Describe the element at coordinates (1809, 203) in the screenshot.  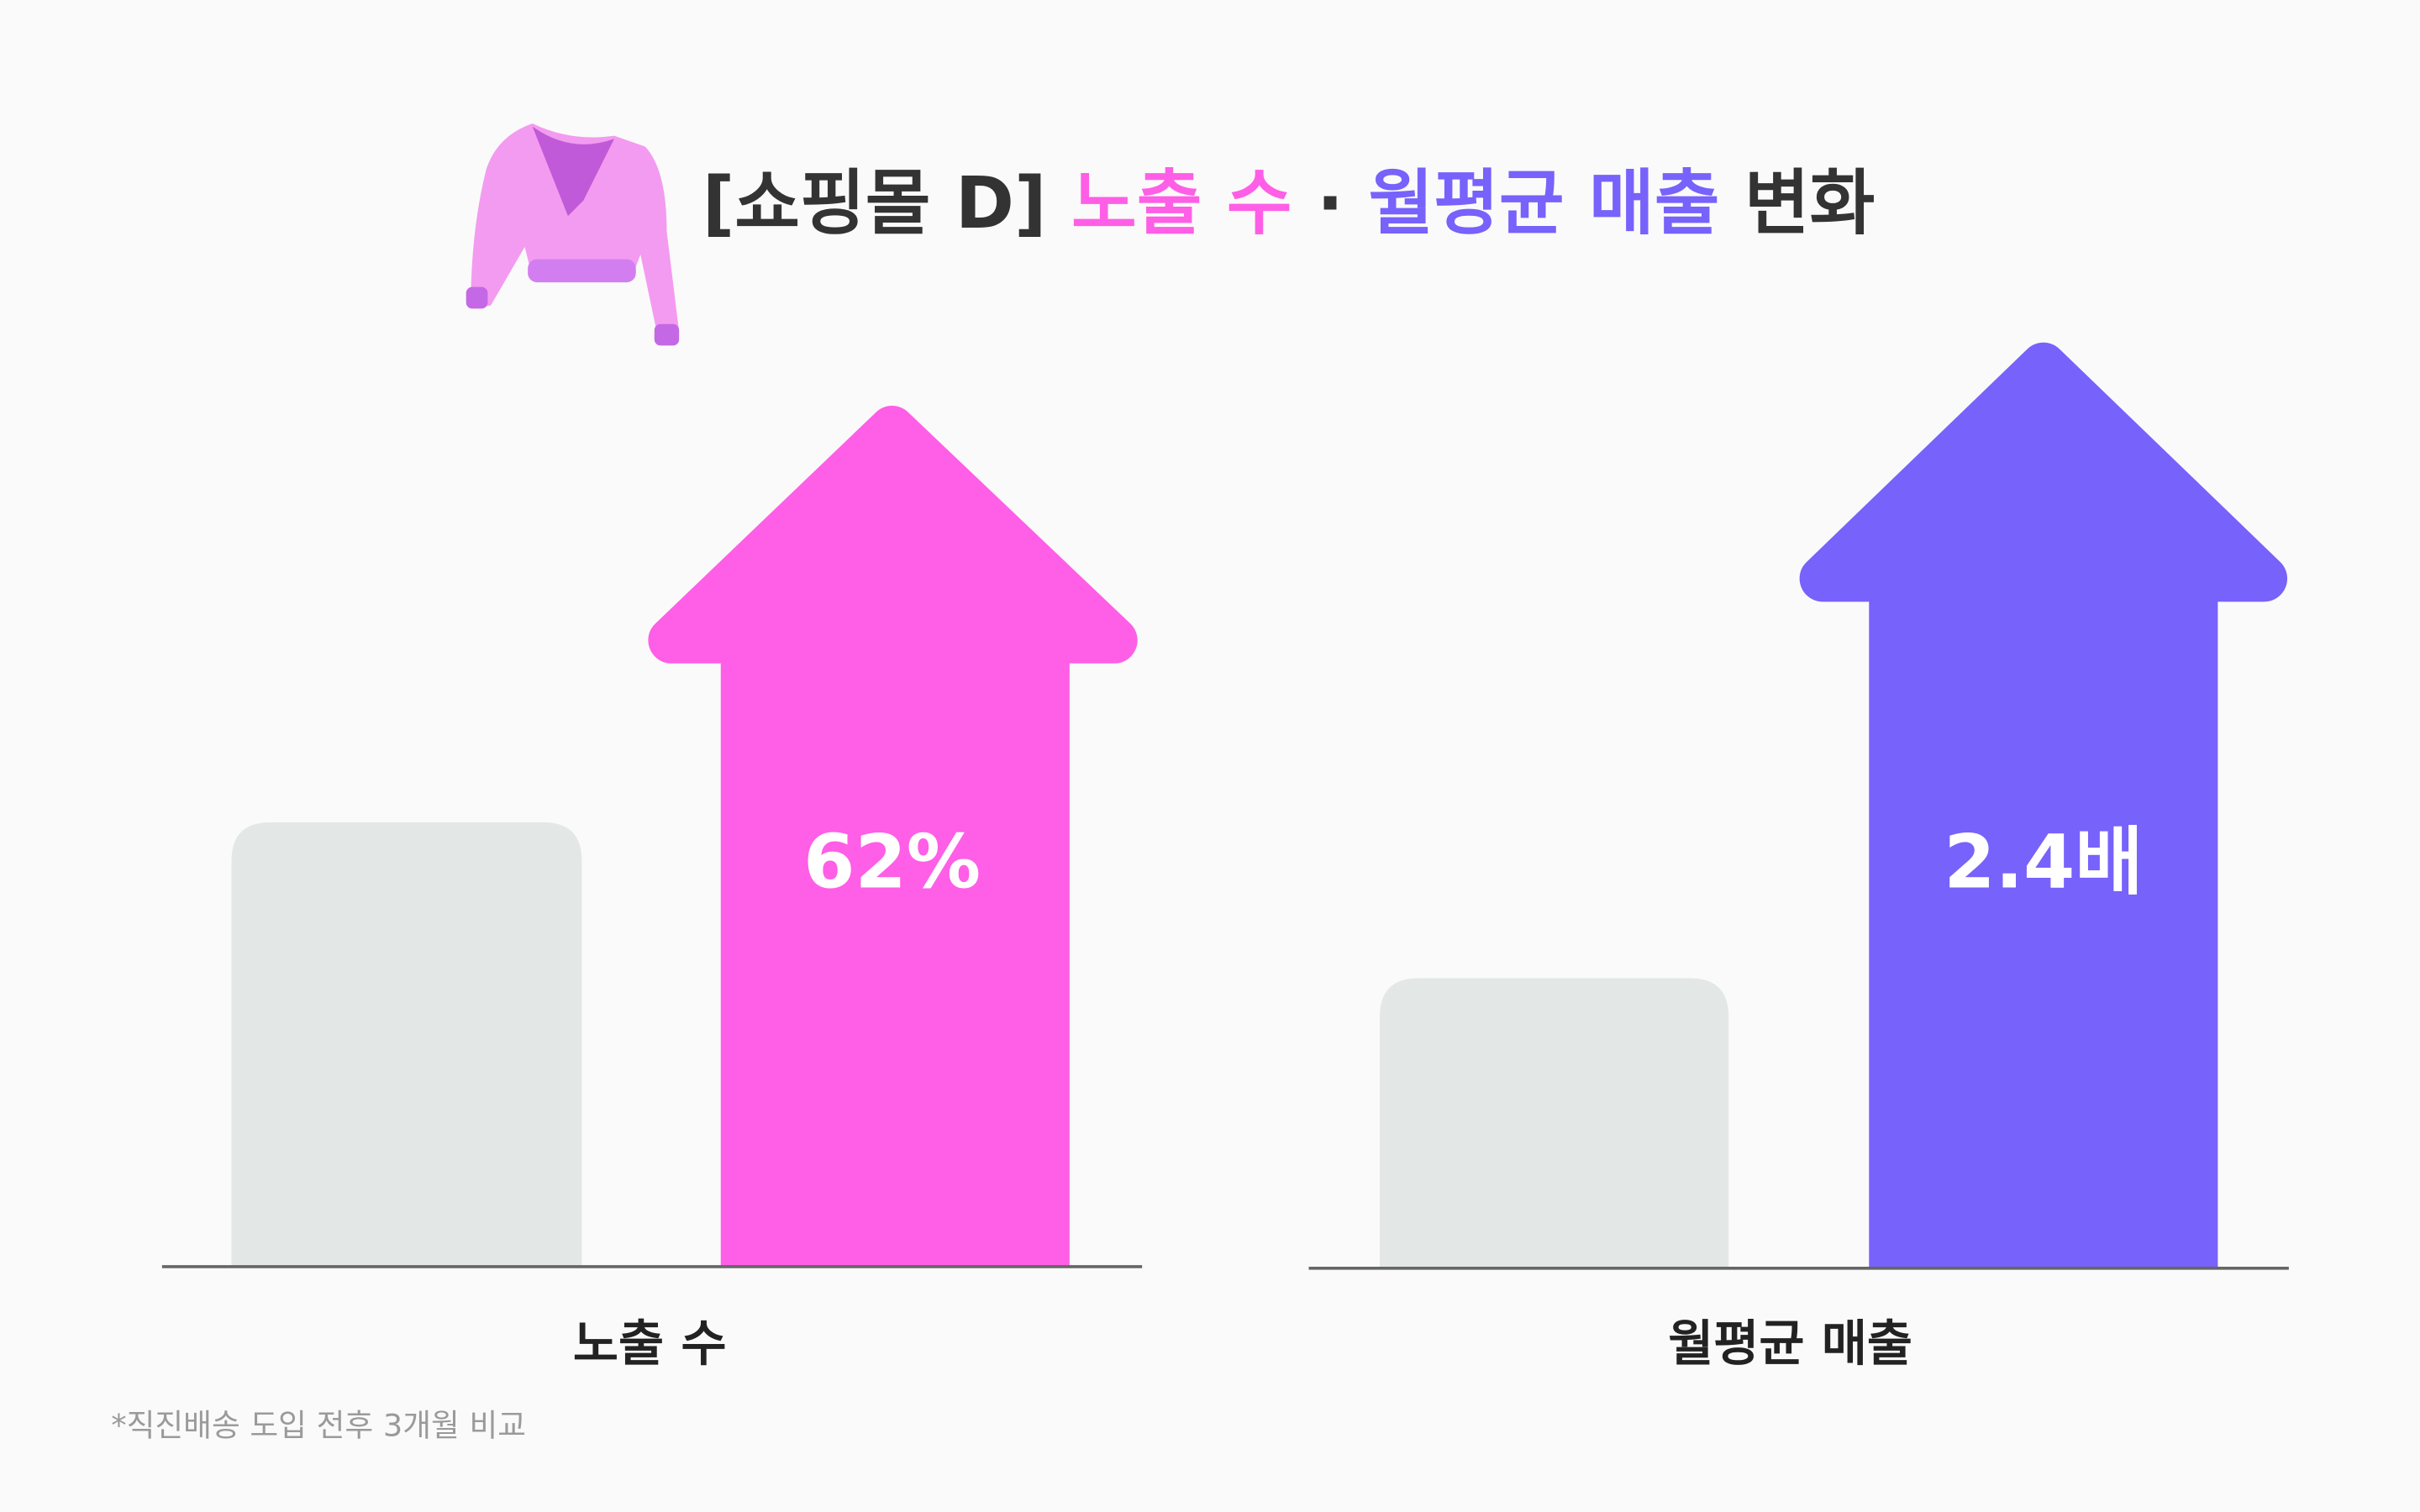
I see `title-part: 변화` at that location.